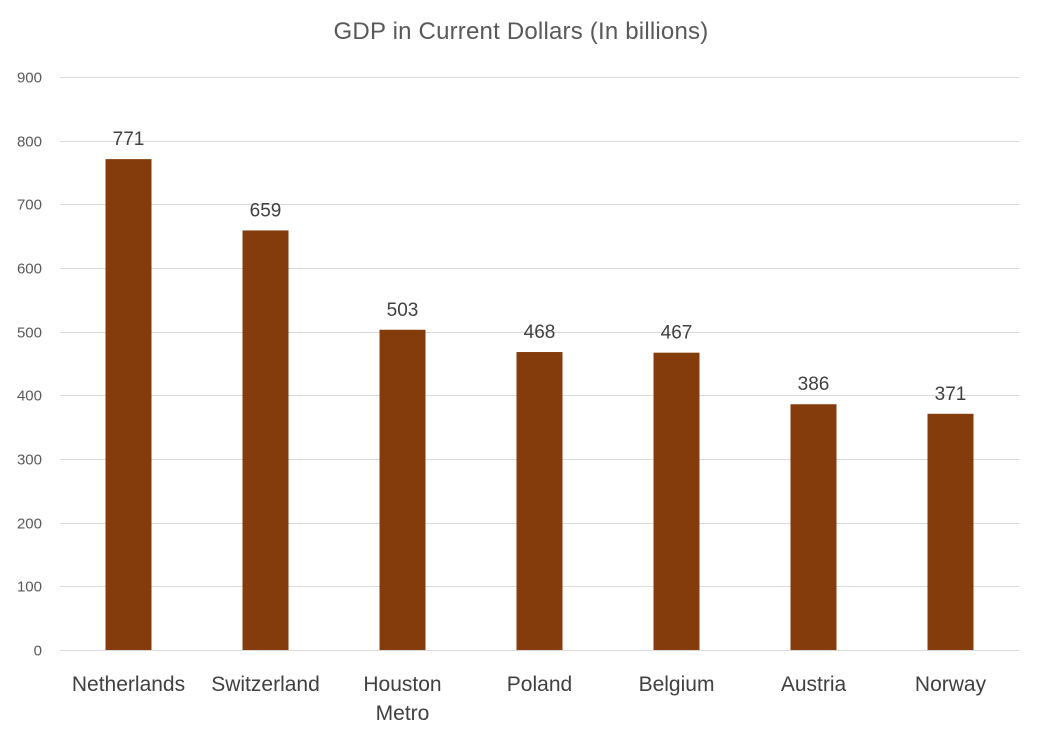  I want to click on bar-houston-metro, so click(402, 489).